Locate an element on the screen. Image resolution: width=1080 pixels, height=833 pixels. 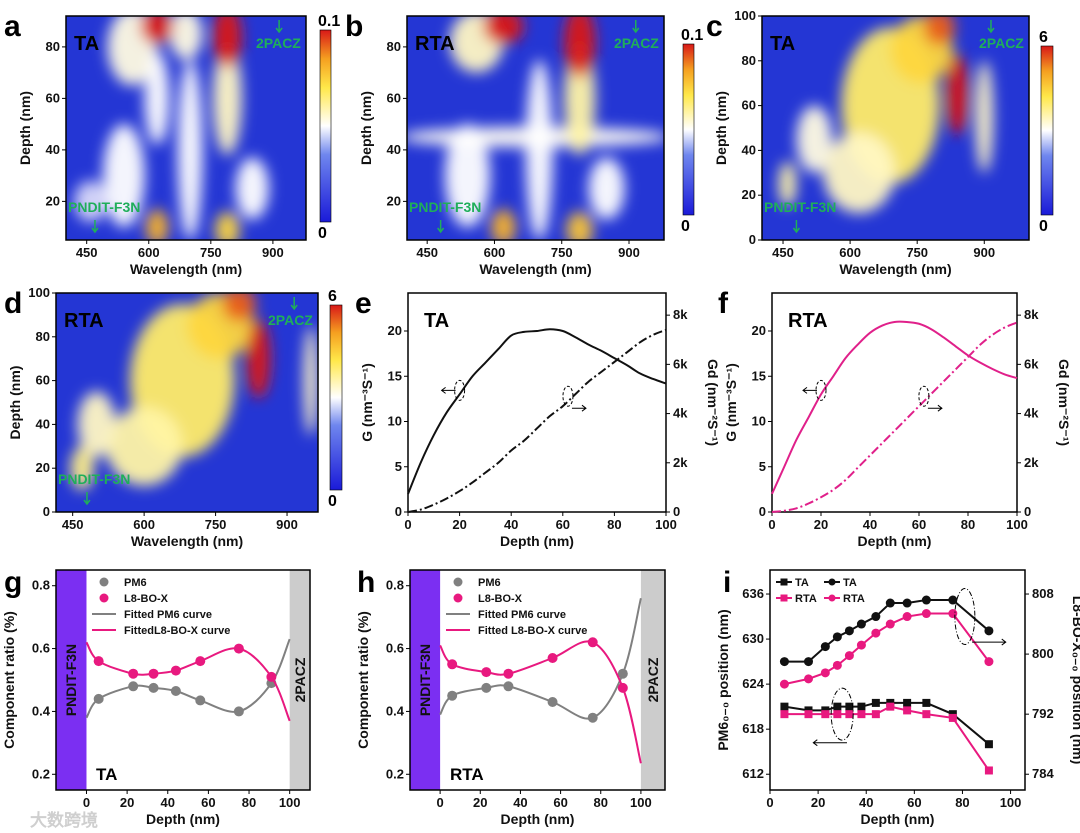
gd-curve is located at coordinates (894, 417).